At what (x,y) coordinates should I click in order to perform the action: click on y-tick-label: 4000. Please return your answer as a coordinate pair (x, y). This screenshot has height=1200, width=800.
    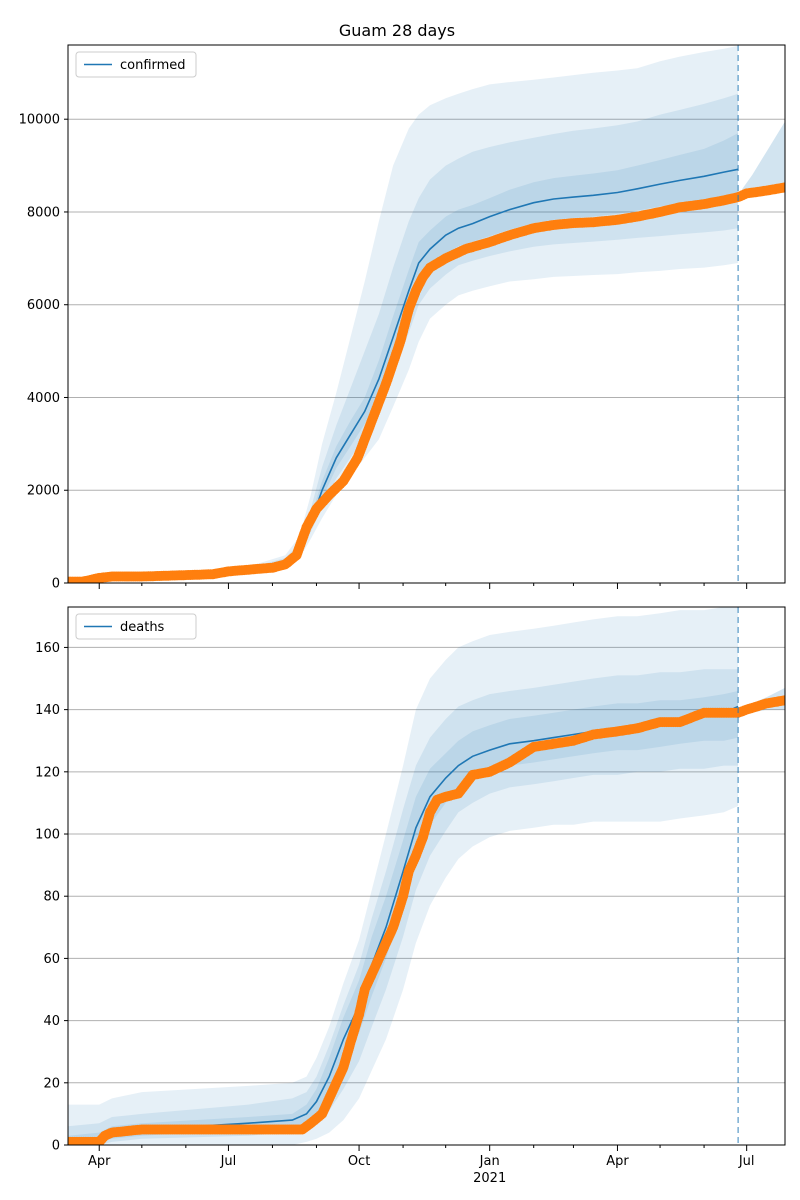
    Looking at the image, I should click on (43, 398).